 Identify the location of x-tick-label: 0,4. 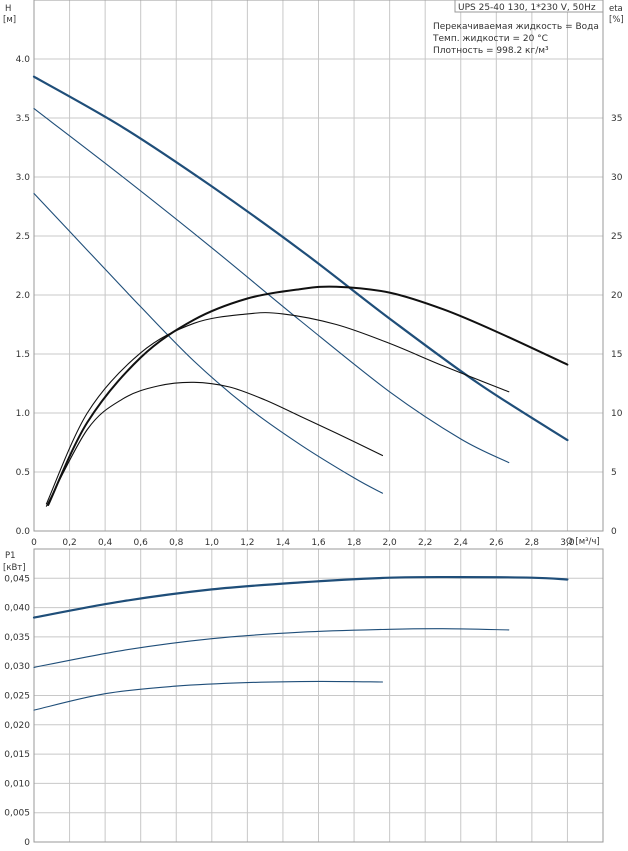
(105, 543).